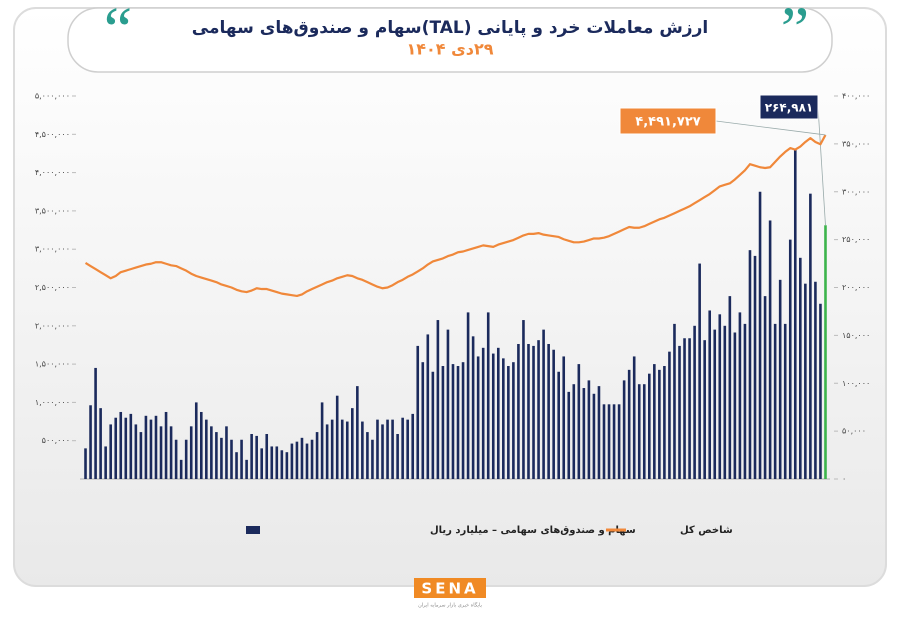 This screenshot has width=900, height=623. What do you see at coordinates (854, 431) in the screenshot?
I see `y2-tick-label: ۵۰,۰۰۰` at bounding box center [854, 431].